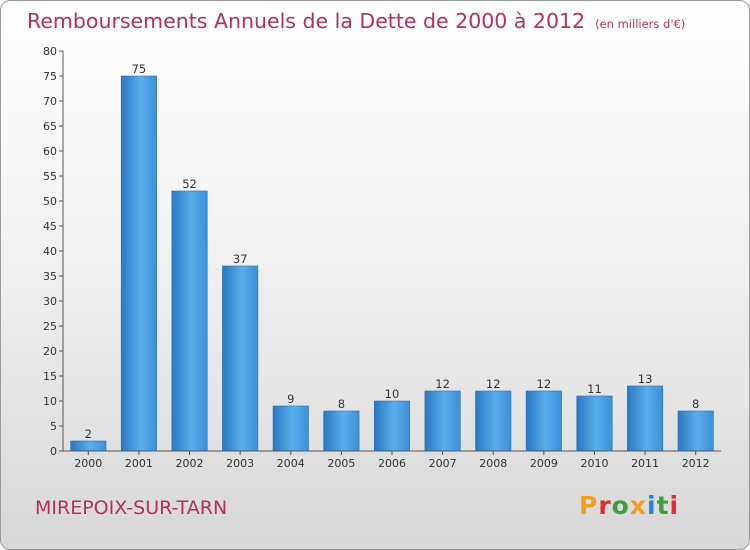 The height and width of the screenshot is (550, 750). I want to click on x-tick-label: 2012, so click(696, 463).